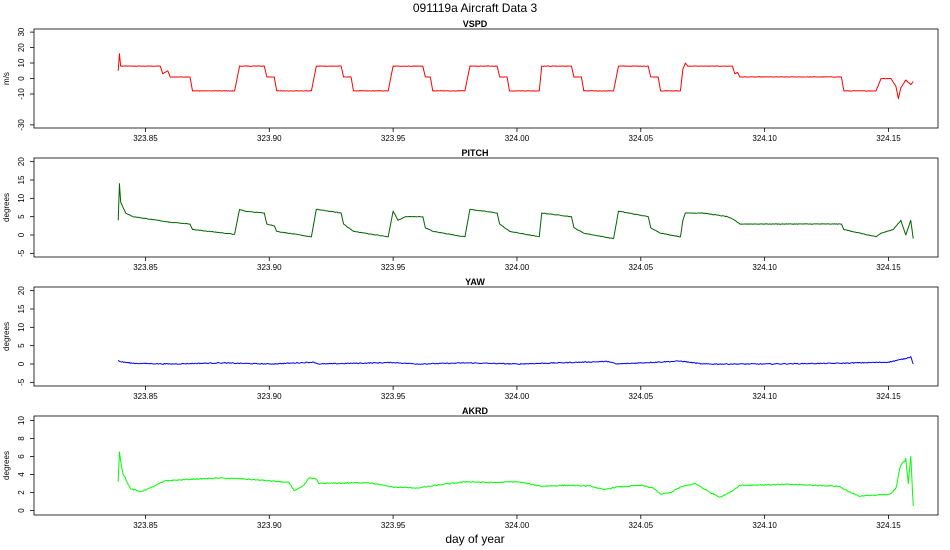 This screenshot has width=950, height=550. Describe the element at coordinates (515, 479) in the screenshot. I see `series-line-akrd` at that location.